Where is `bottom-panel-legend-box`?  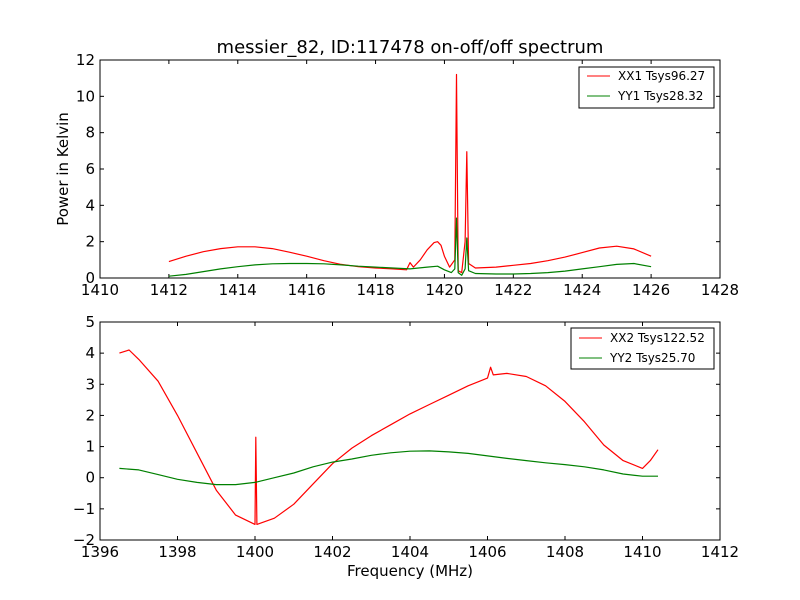
bottom-panel-legend-box is located at coordinates (642, 348).